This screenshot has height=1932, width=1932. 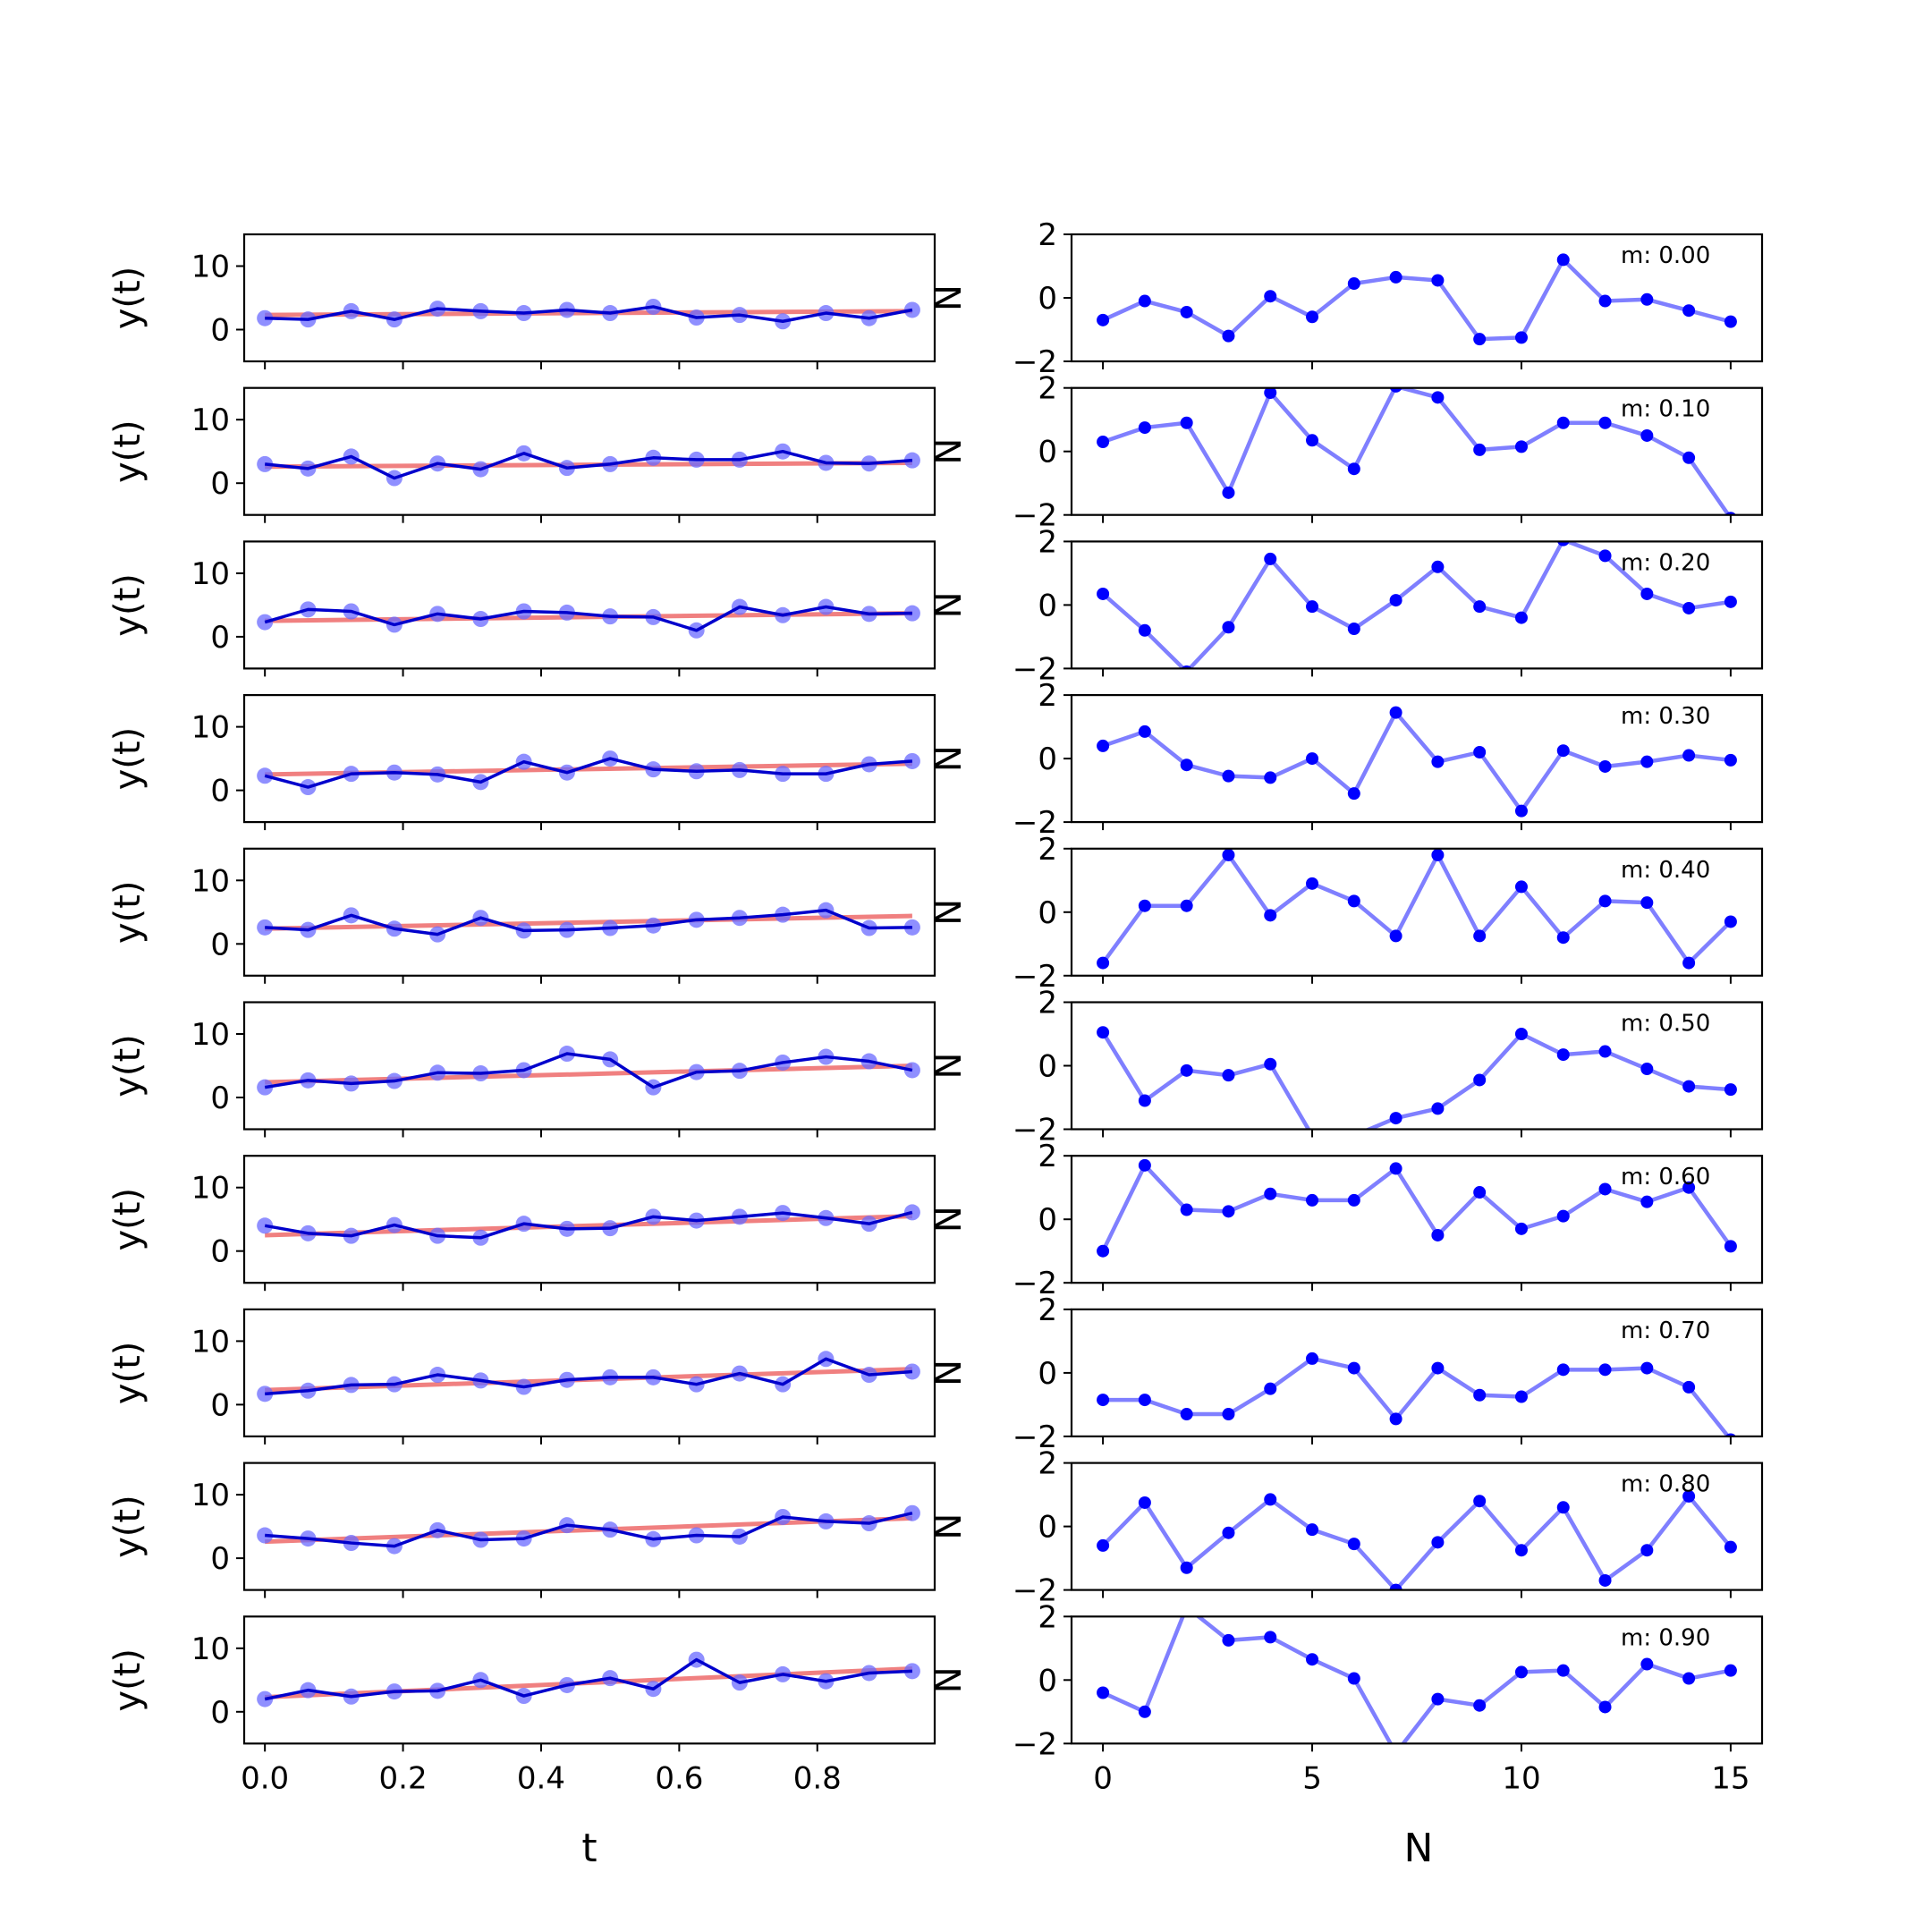 What do you see at coordinates (521, 608) in the screenshot?
I see `left-panel-2: 0 10 y(t)` at bounding box center [521, 608].